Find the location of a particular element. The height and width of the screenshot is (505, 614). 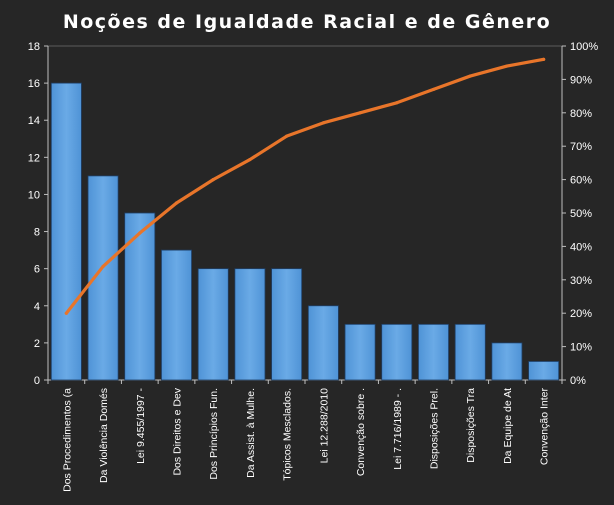

x-category-label: Da Equipe de At is located at coordinates (508, 426).